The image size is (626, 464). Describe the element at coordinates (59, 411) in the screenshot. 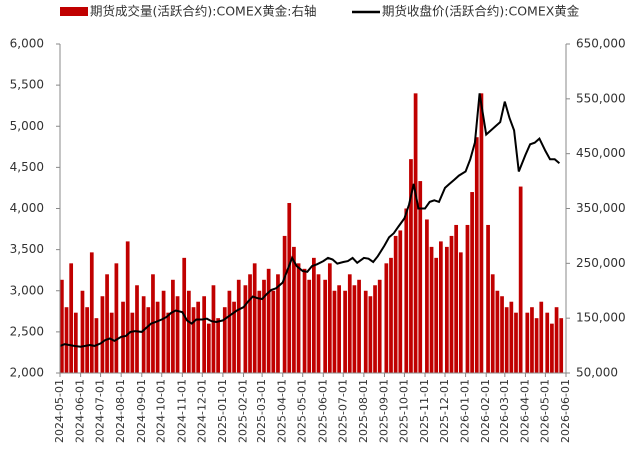

I see `x-tick-label: 2024-05-01` at that location.